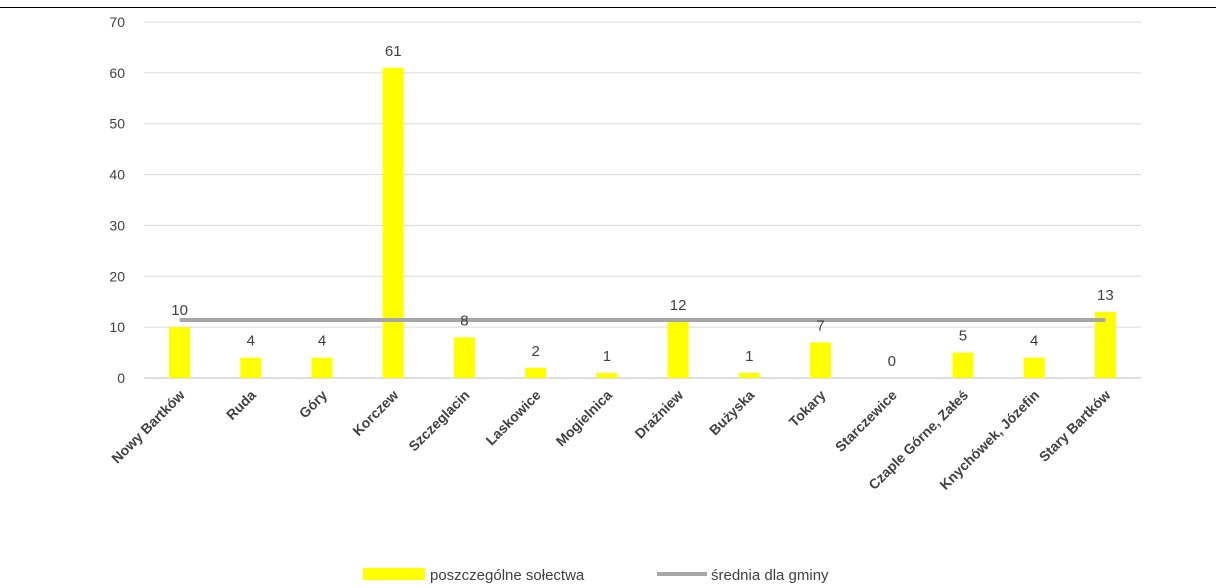  What do you see at coordinates (536, 351) in the screenshot?
I see `data-label: 2` at bounding box center [536, 351].